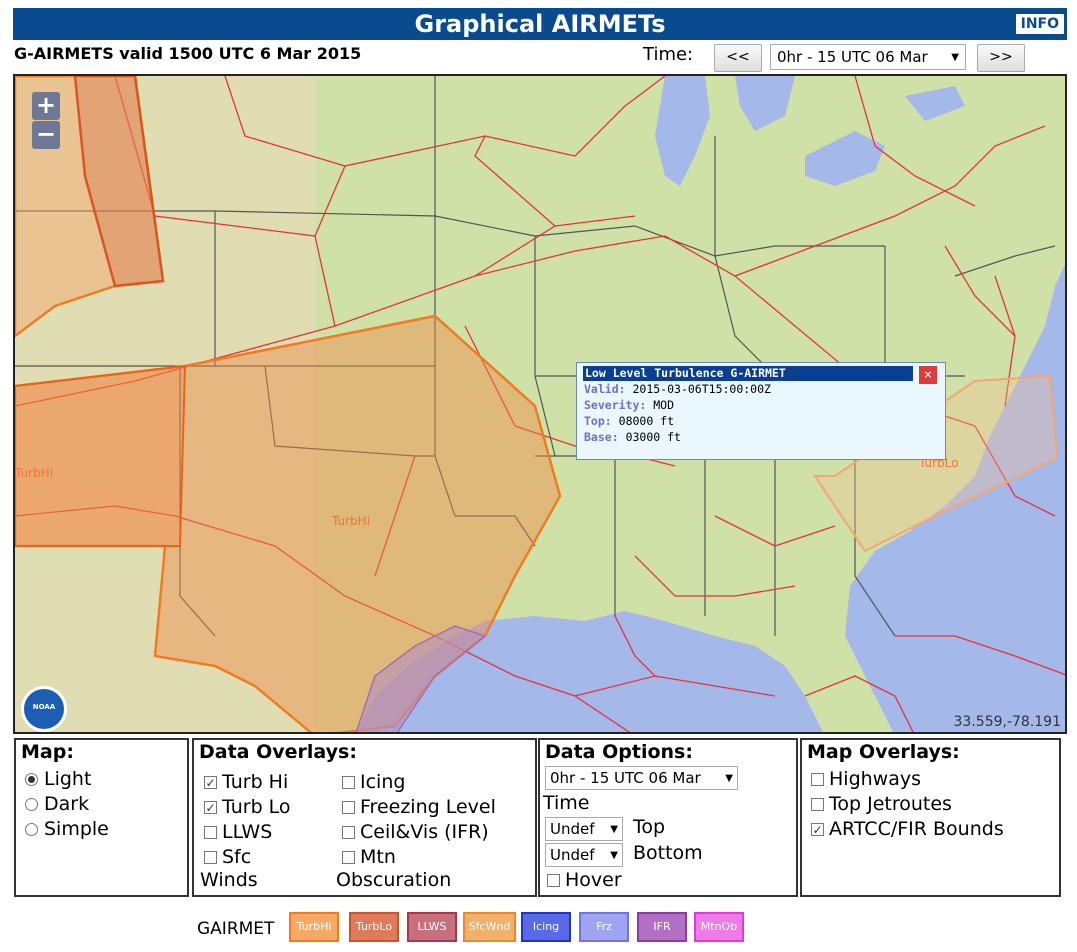 The height and width of the screenshot is (952, 1077). What do you see at coordinates (373, 782) in the screenshot?
I see `overlay-icing: Icing` at bounding box center [373, 782].